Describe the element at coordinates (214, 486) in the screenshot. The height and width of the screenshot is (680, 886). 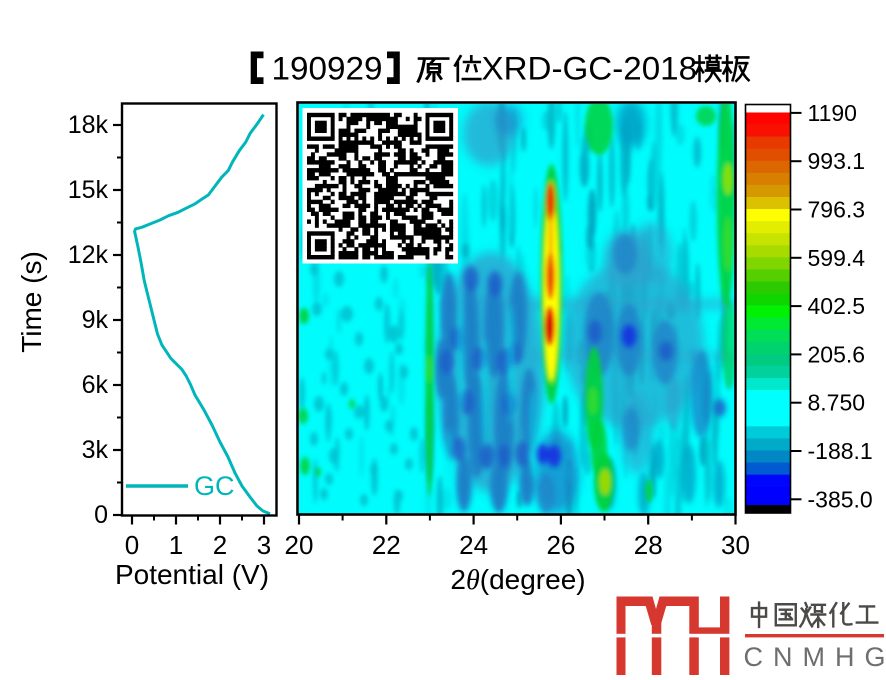
I see `svg-text: GC` at that location.